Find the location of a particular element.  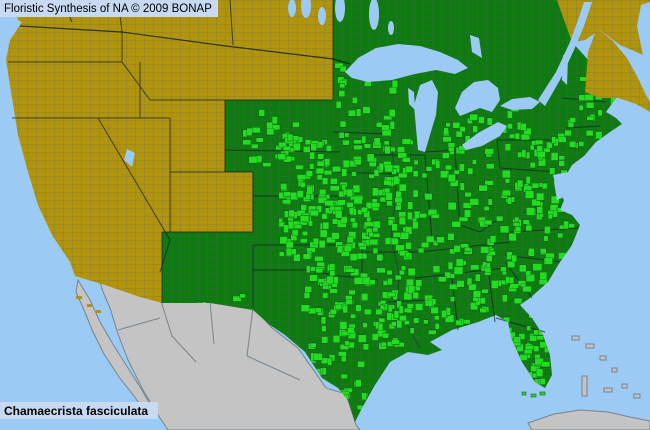

channel-islands is located at coordinates (88, 304).